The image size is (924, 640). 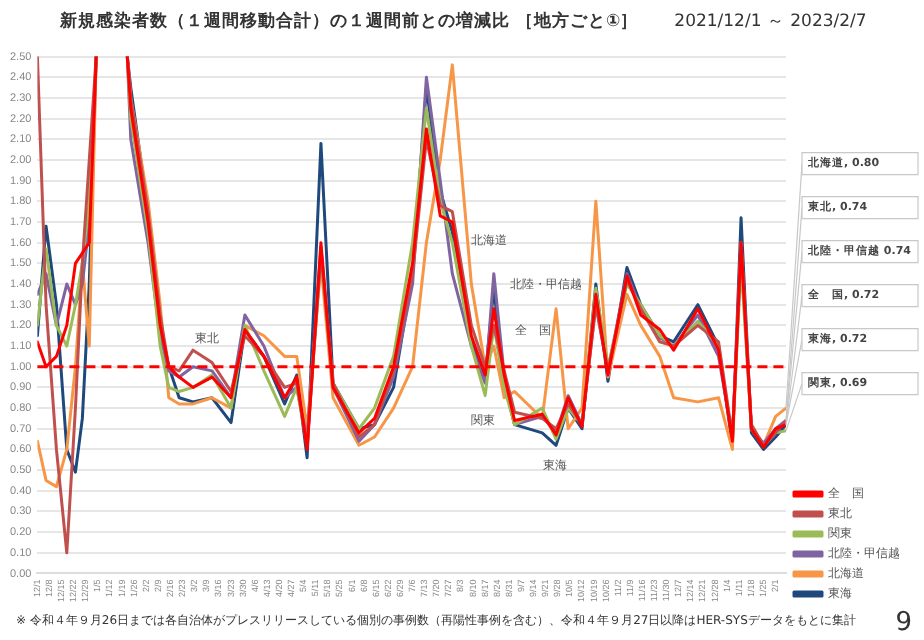 I want to click on chart-title: 新規感染者数（１週間移動合計）の１週間前との増減比 ［地方ごと①］, so click(x=349, y=22).